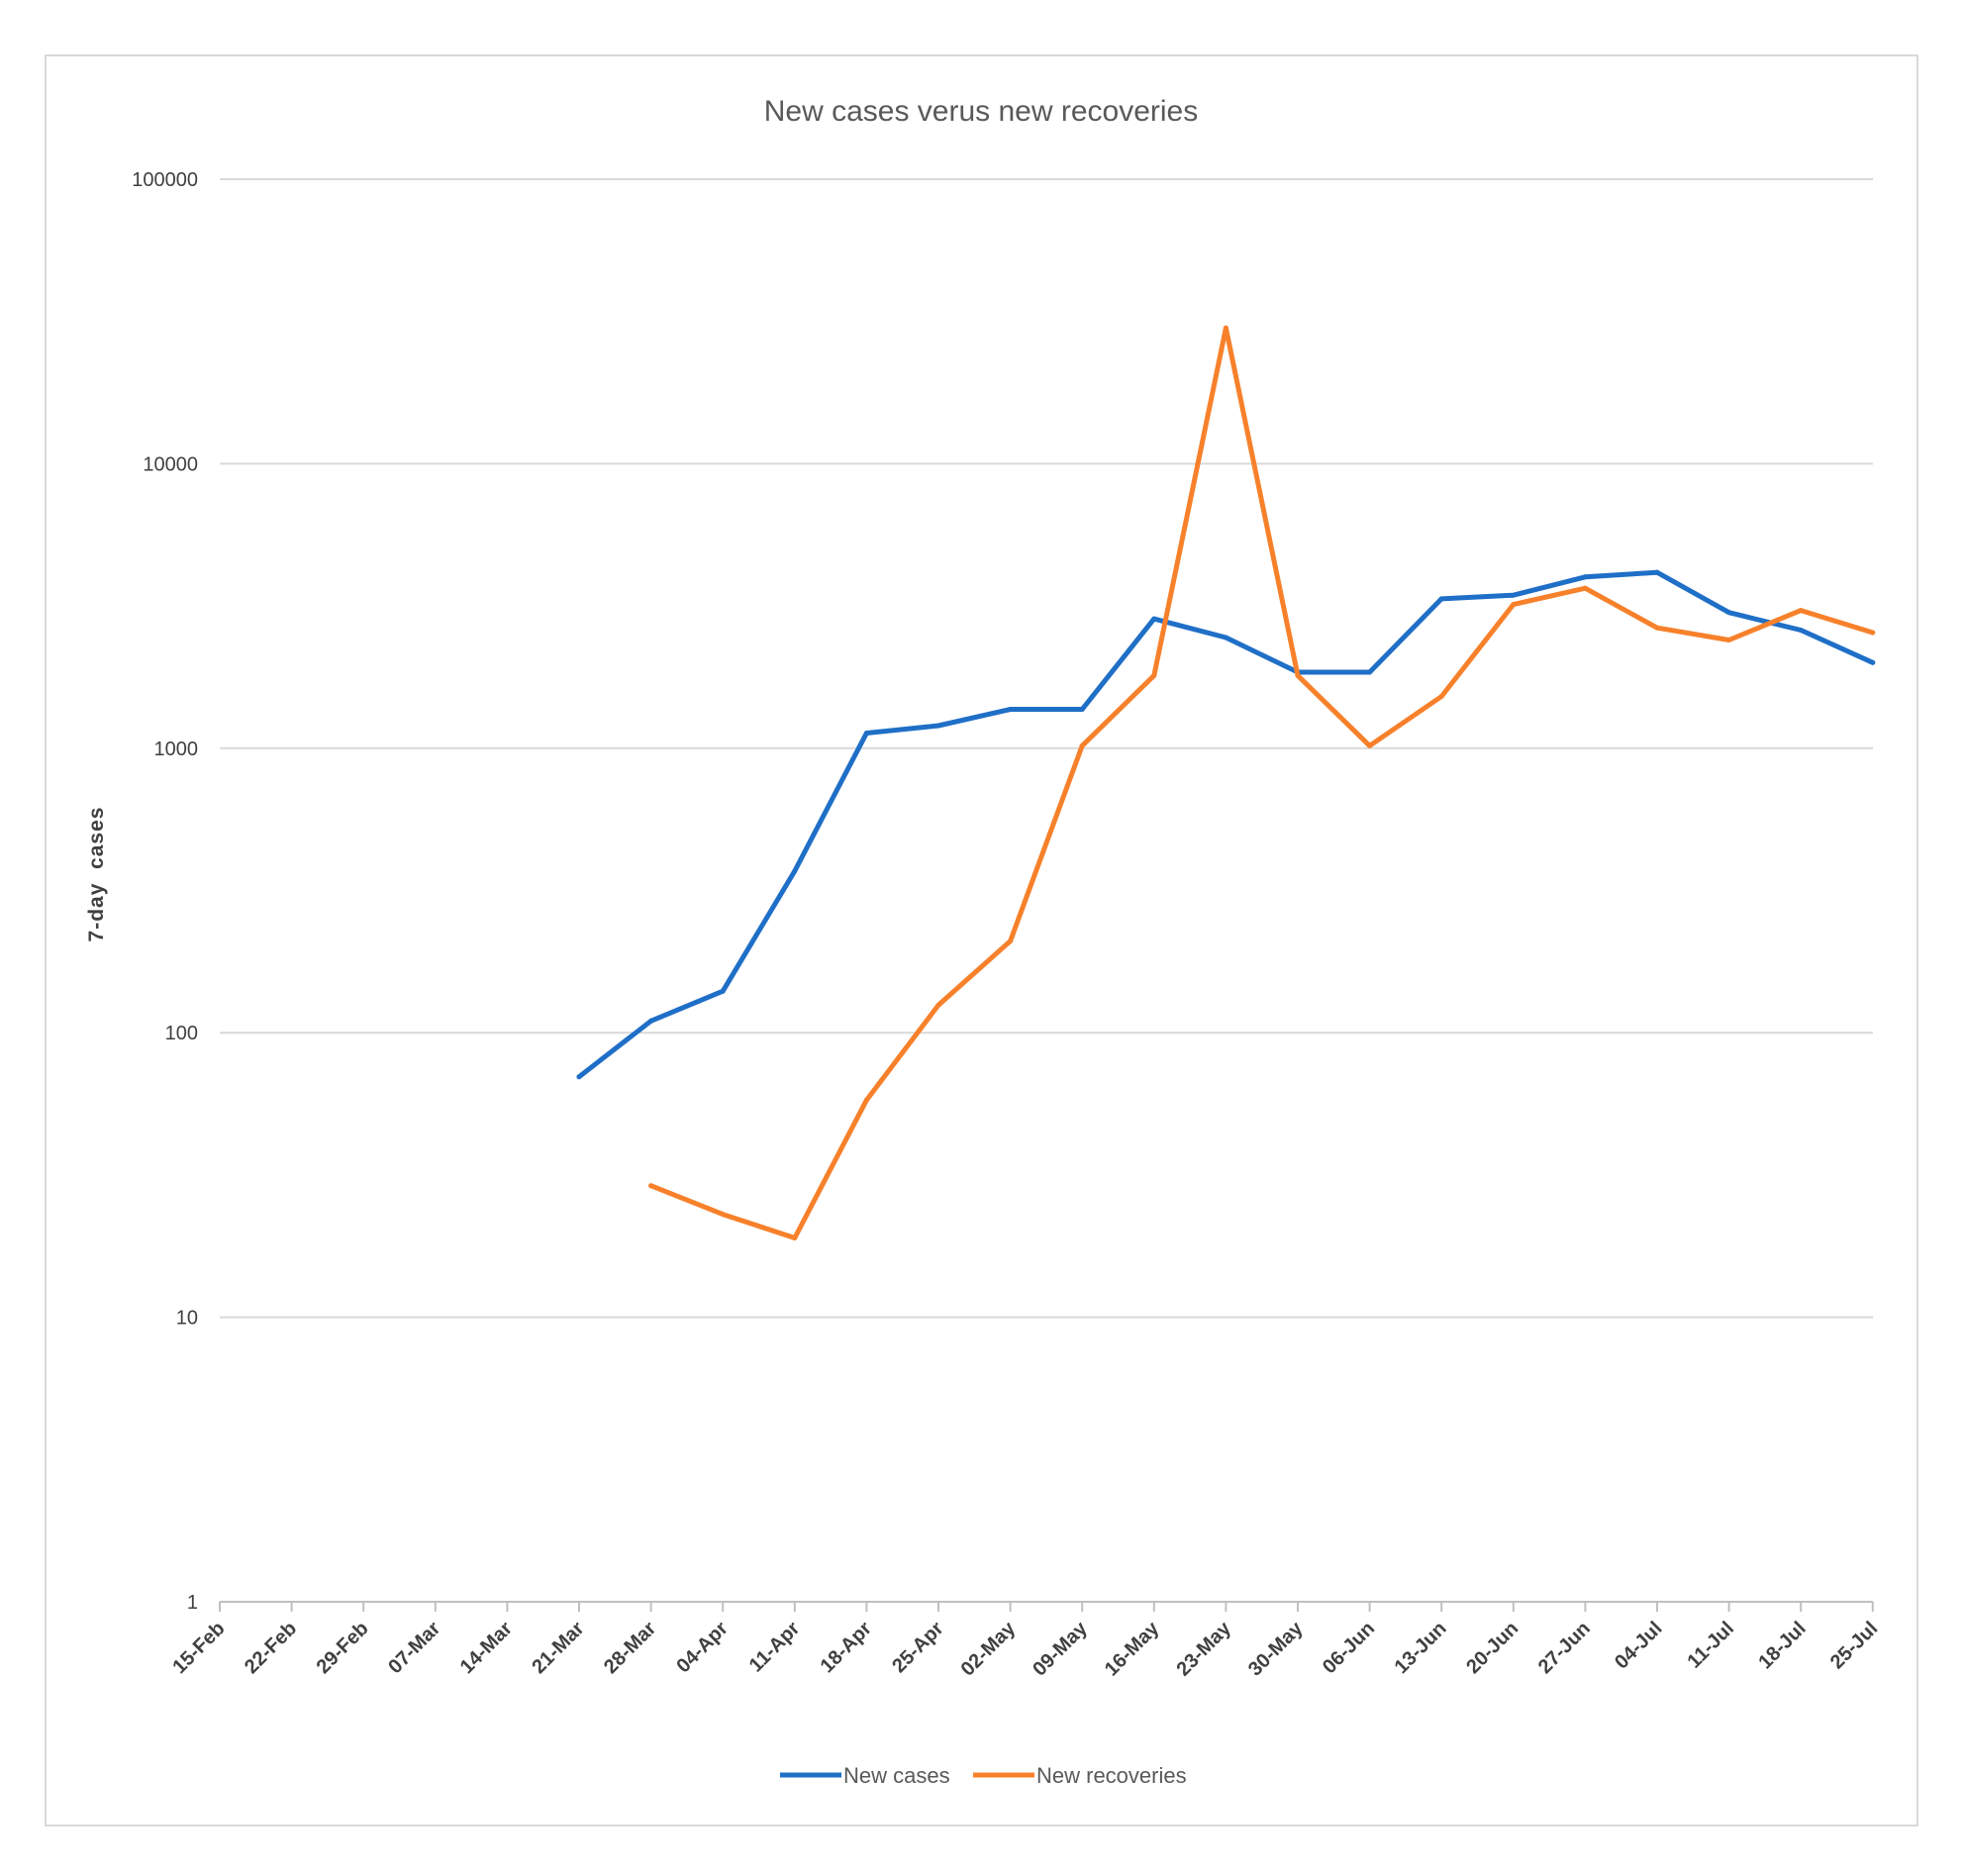 This screenshot has height=1876, width=1963. Describe the element at coordinates (1514, 605) in the screenshot. I see `data-point-new-recoveries-20-Jun` at that location.